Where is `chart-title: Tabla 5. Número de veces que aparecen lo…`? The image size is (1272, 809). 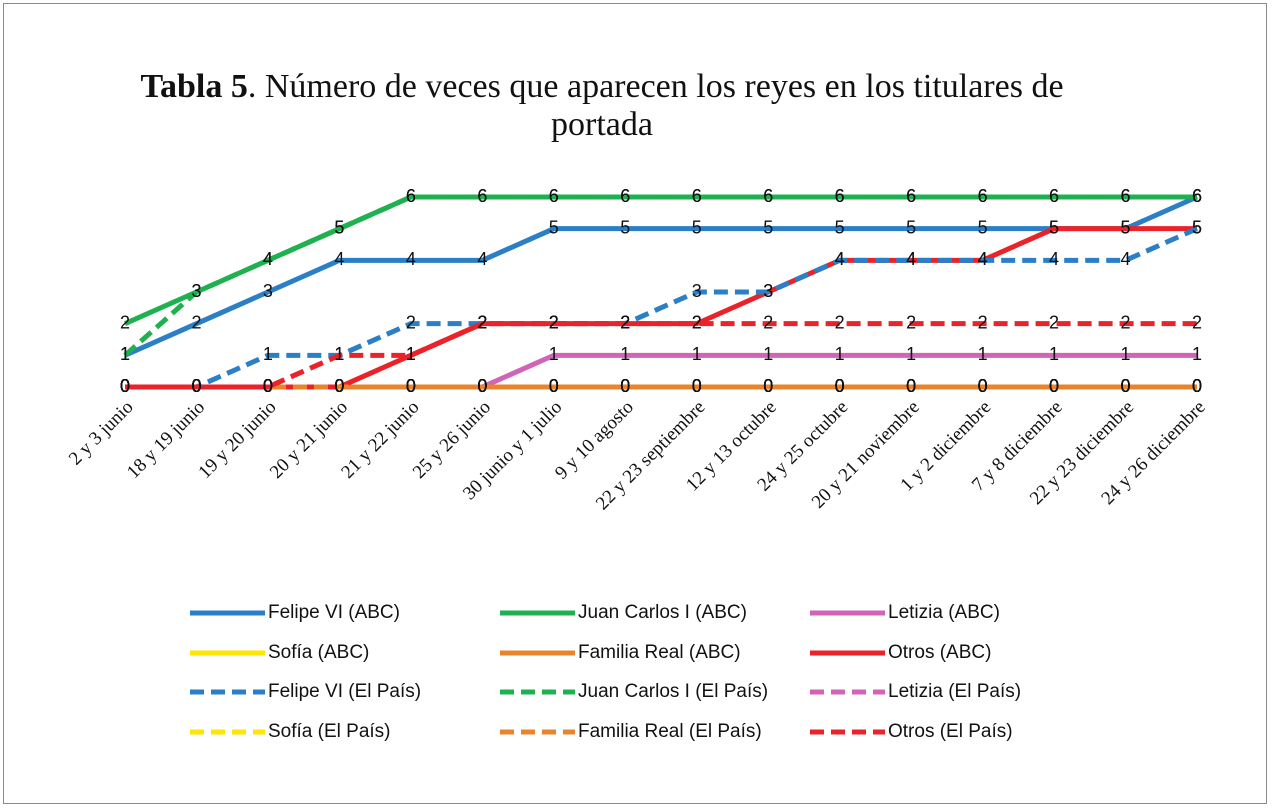
chart-title: Tabla 5. Número de veces que aparecen lo… is located at coordinates (602, 106).